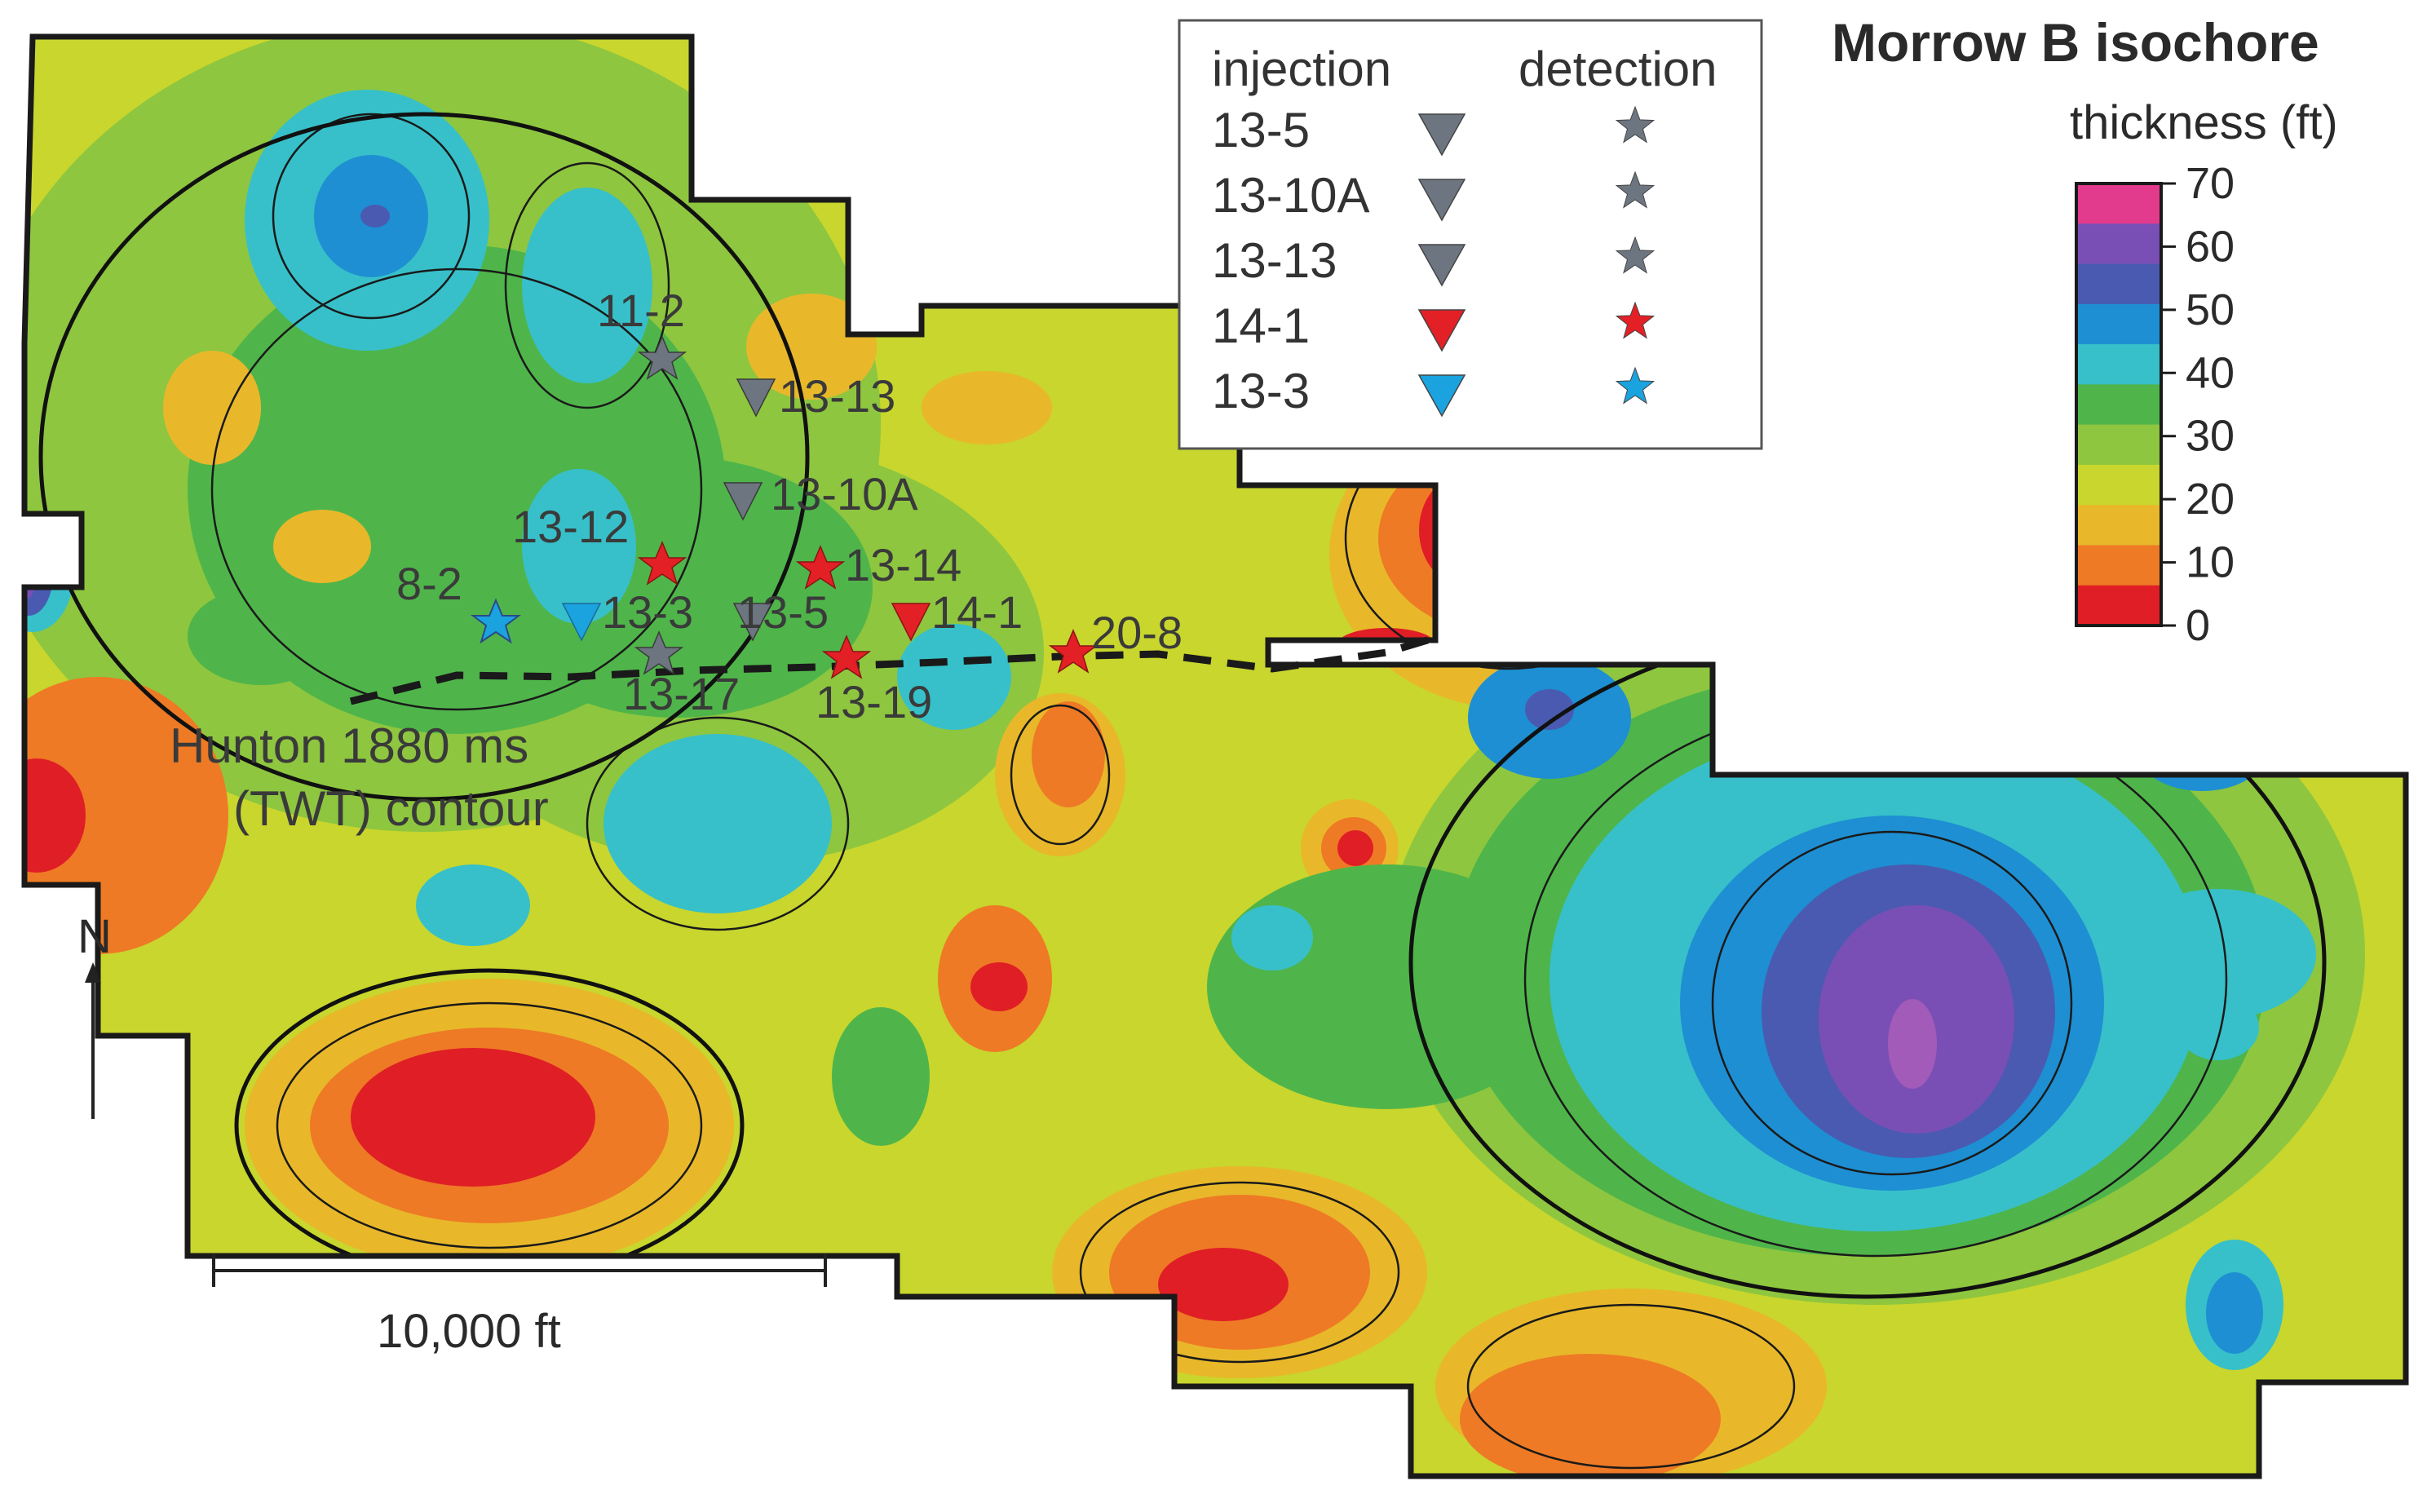 The image size is (2427, 1512). What do you see at coordinates (903, 564) in the screenshot?
I see `label-13-14: 13-14` at bounding box center [903, 564].